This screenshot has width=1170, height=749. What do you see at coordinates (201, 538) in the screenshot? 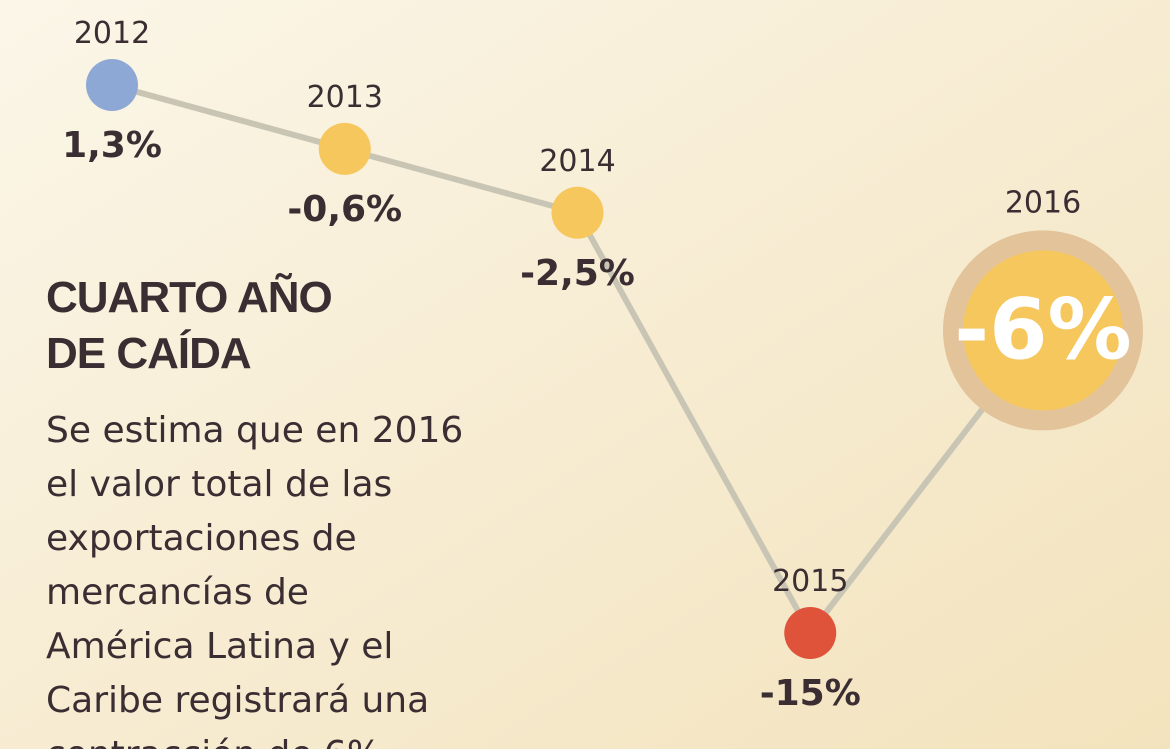
I see `body-text: exportaciones de` at bounding box center [201, 538].